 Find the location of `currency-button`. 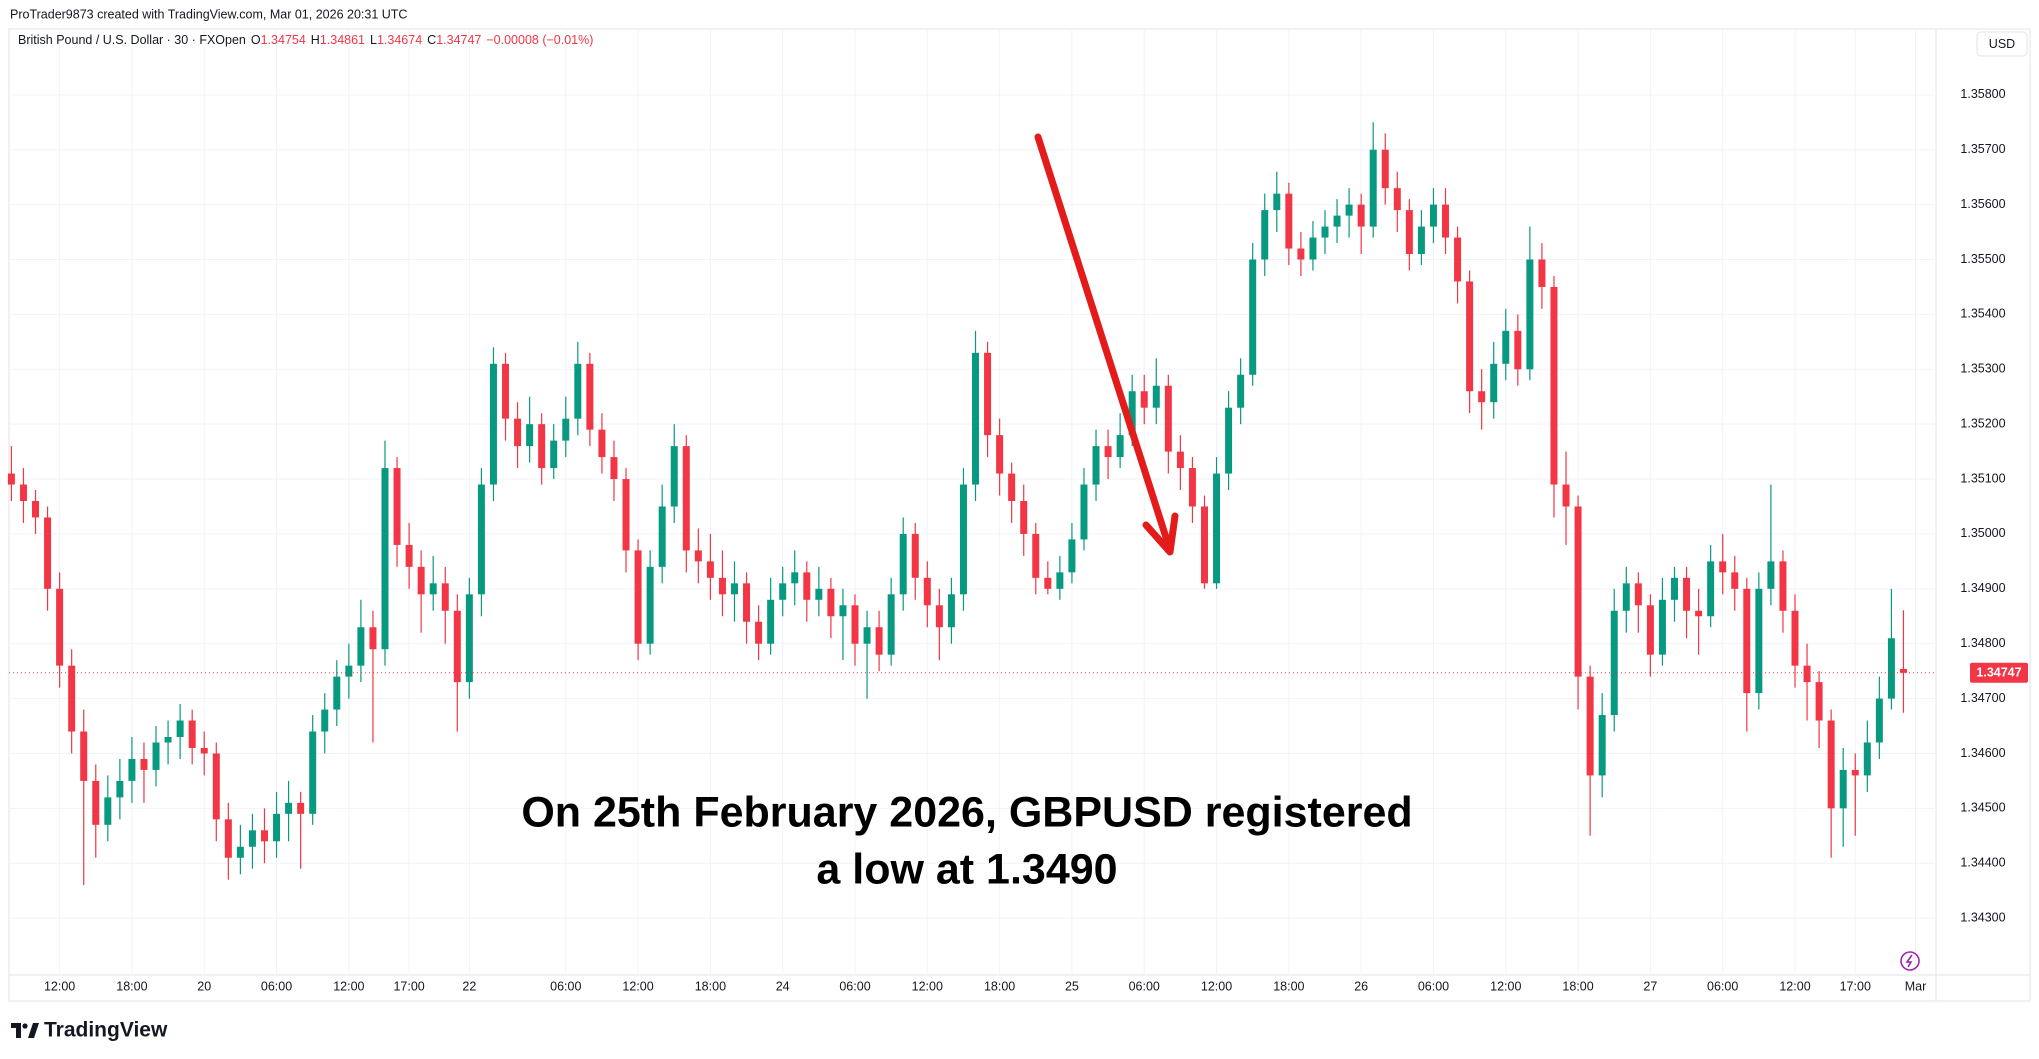

currency-button is located at coordinates (2002, 44).